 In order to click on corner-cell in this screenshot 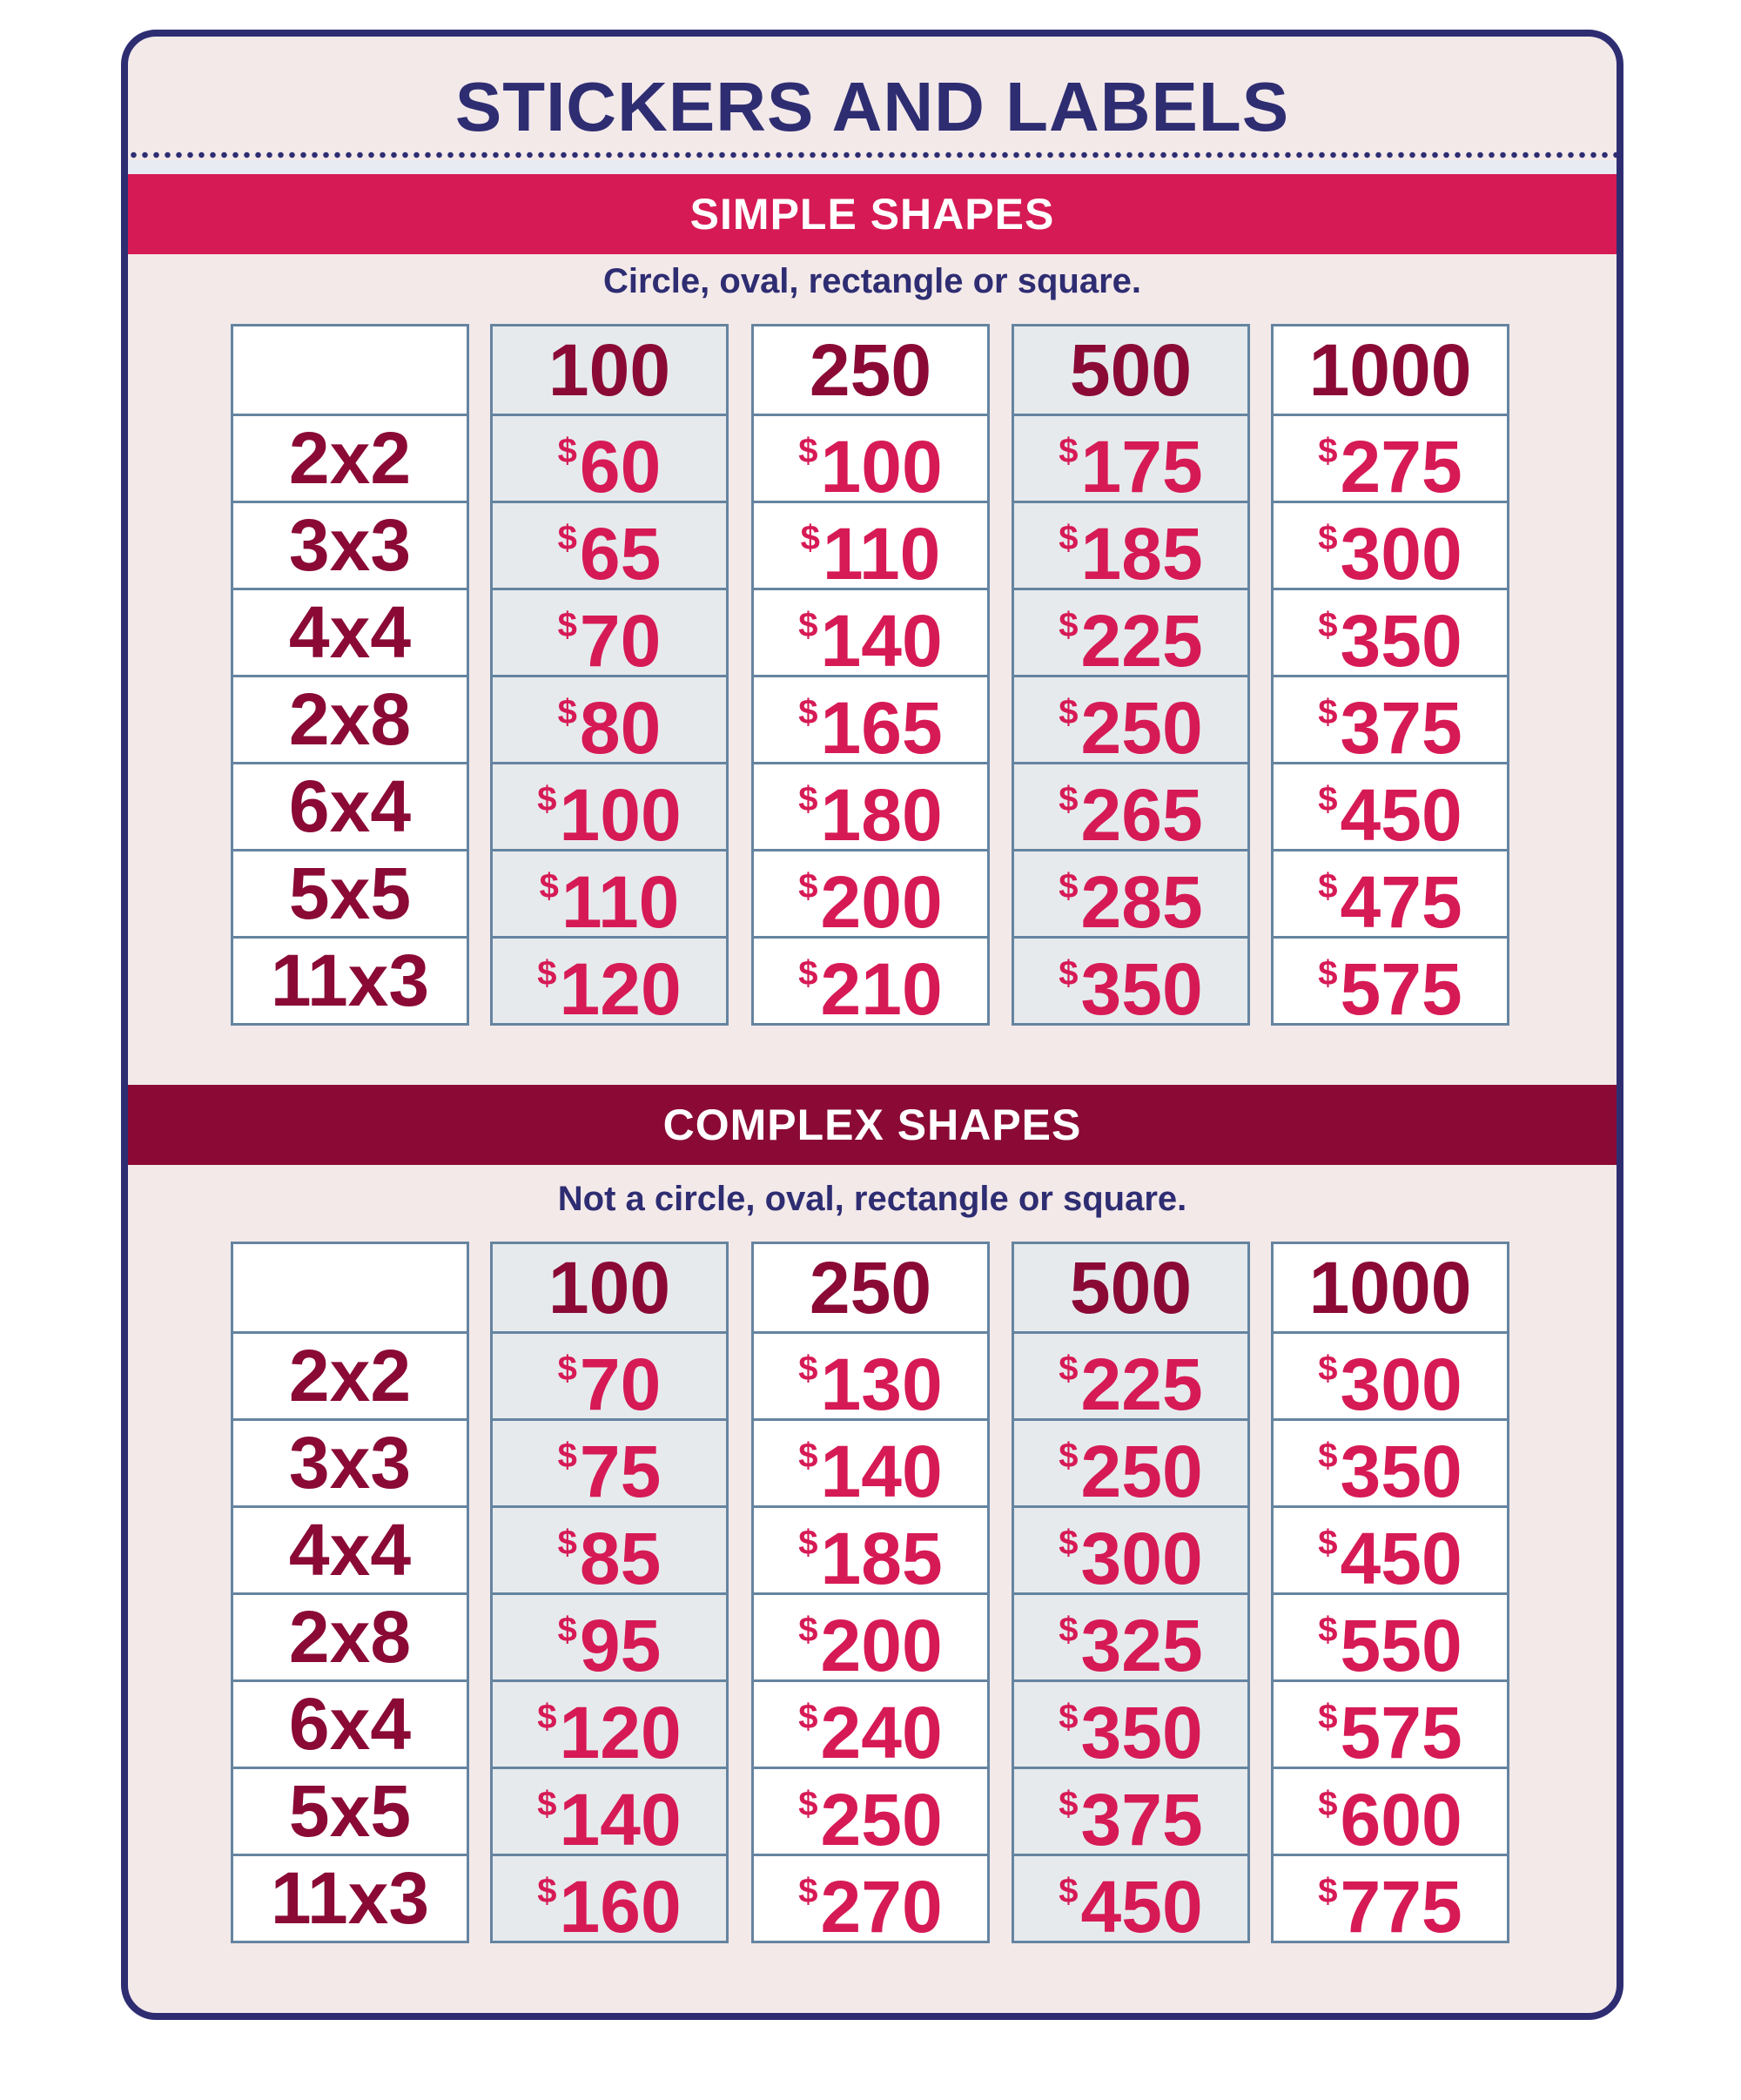, I will do `click(350, 370)`.